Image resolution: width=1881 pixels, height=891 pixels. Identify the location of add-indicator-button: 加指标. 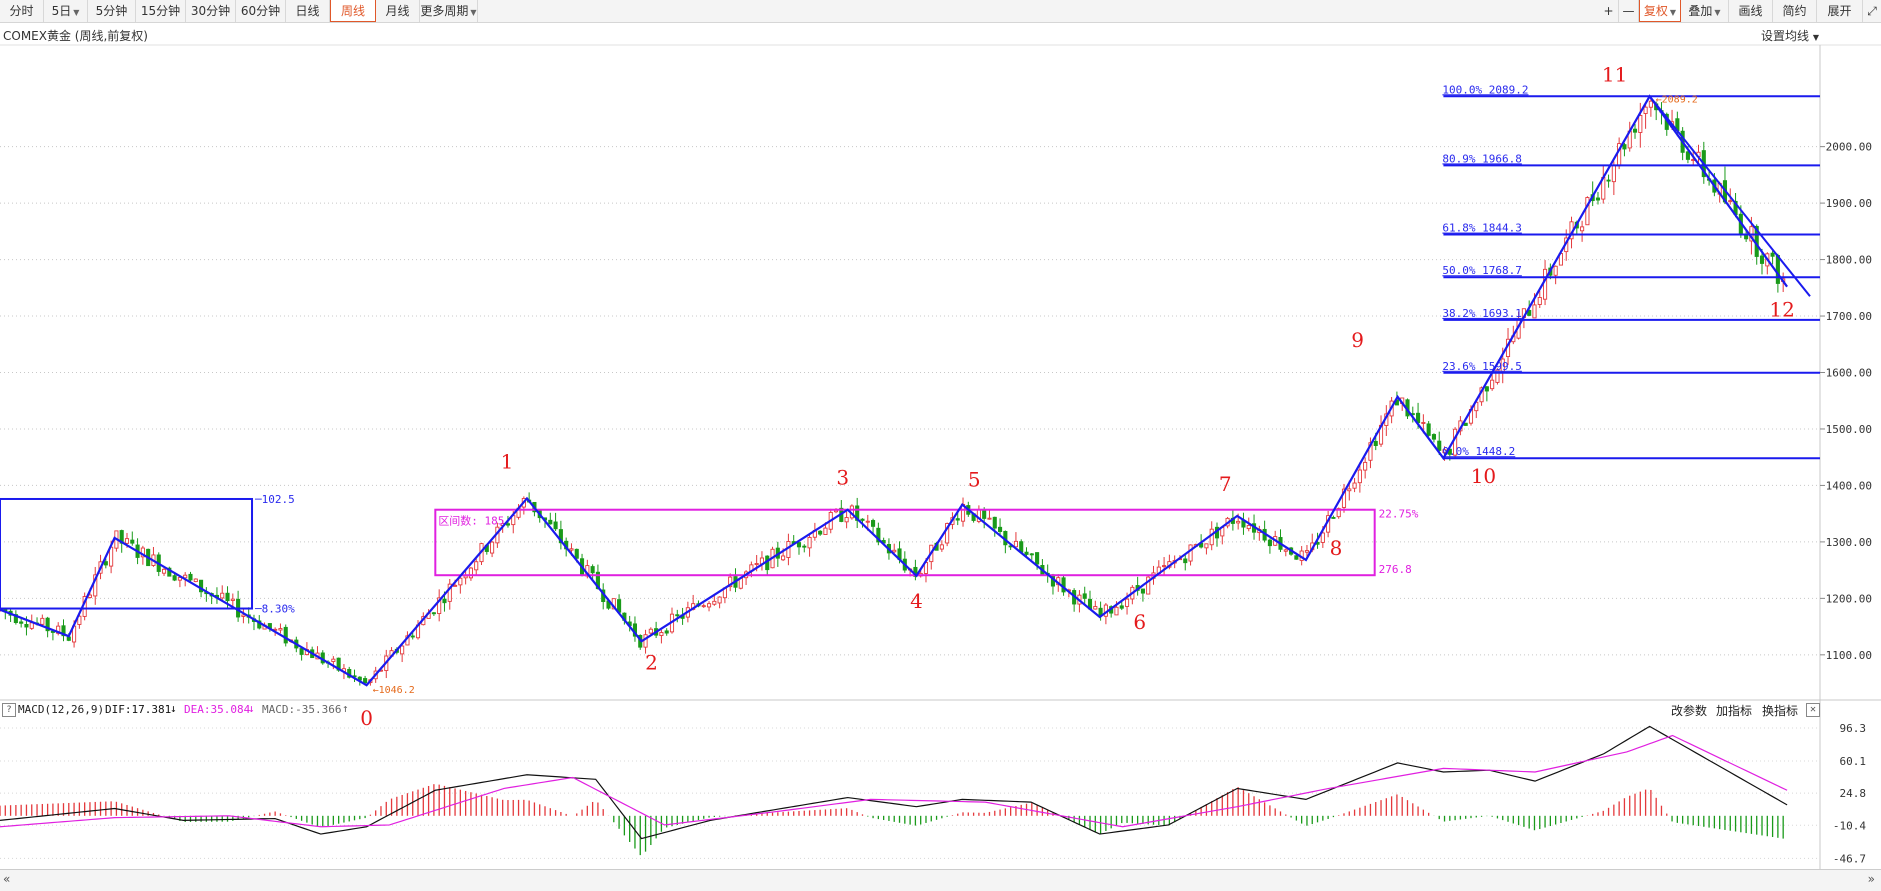
(1734, 711).